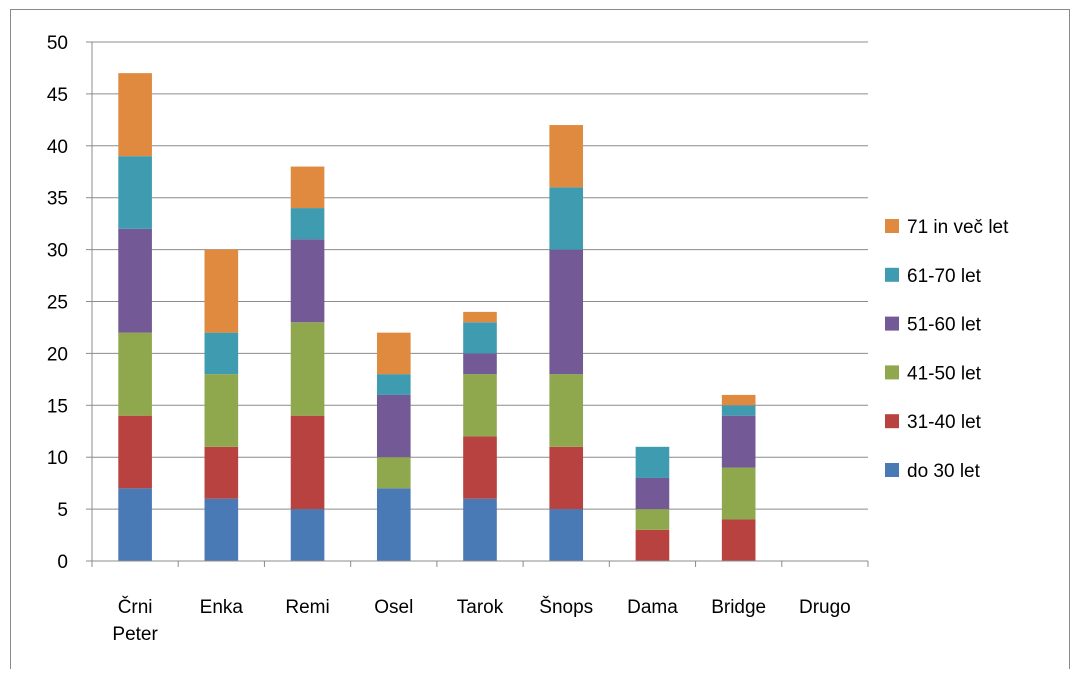 The height and width of the screenshot is (673, 1077). Describe the element at coordinates (57, 354) in the screenshot. I see `y-tick-label: 20` at that location.